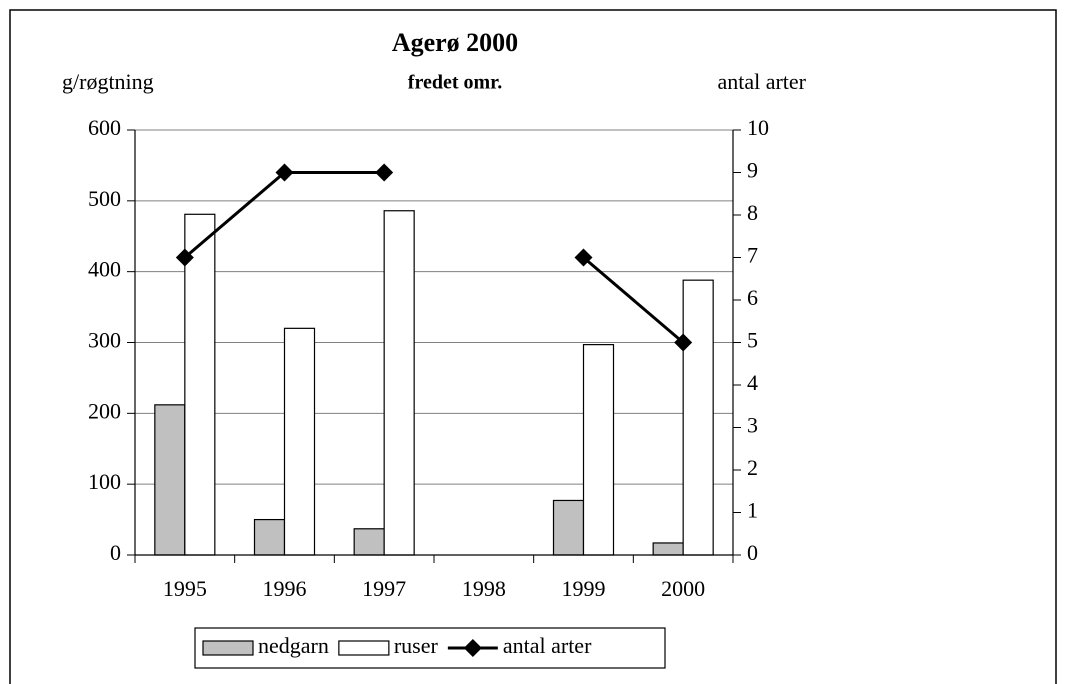 The height and width of the screenshot is (684, 1066). What do you see at coordinates (752, 297) in the screenshot?
I see `y2-tick-label: 6` at bounding box center [752, 297].